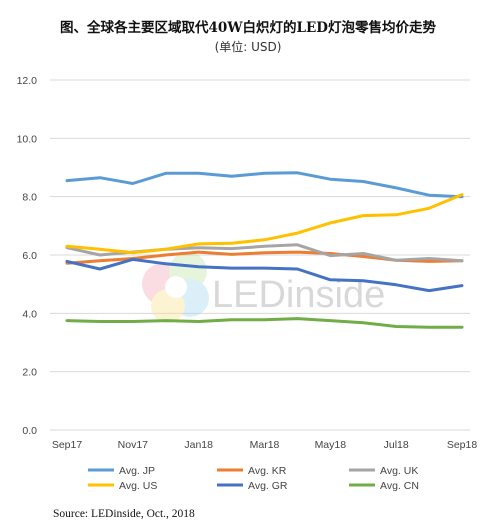  I want to click on x-tick-label: Nov17, so click(133, 445).